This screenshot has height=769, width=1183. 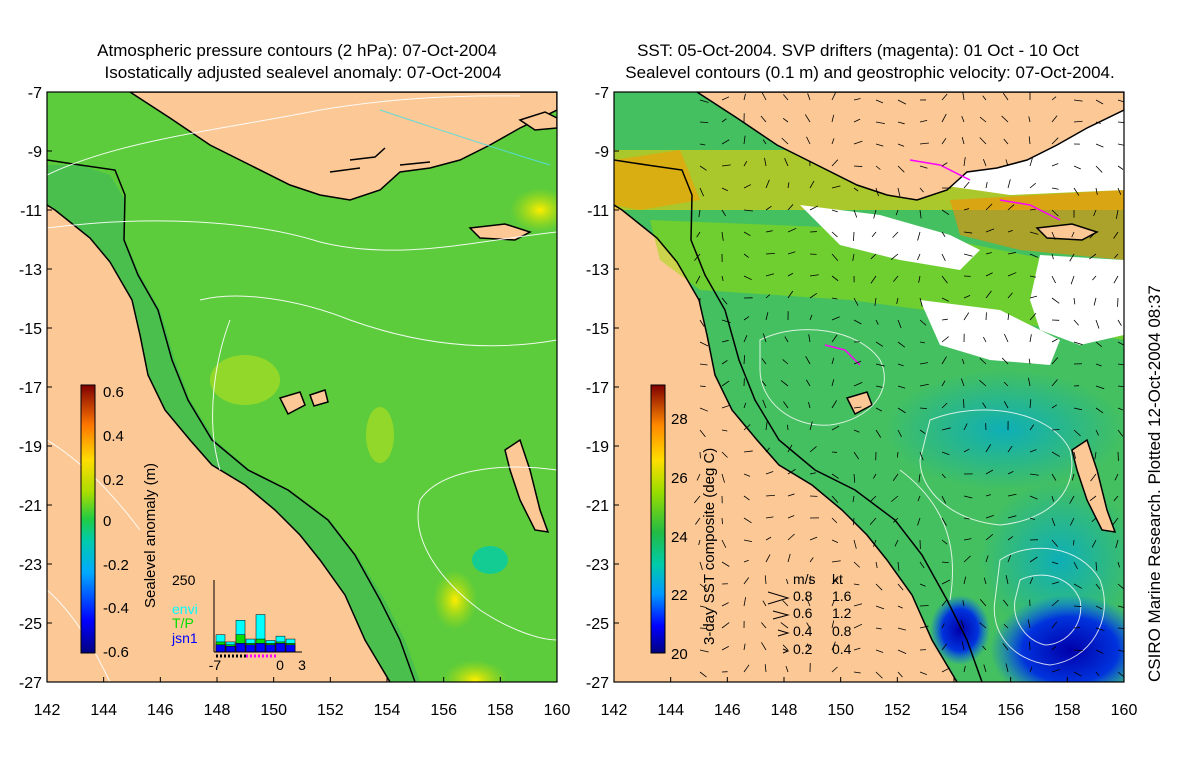 I want to click on right-colorbar-tick: 20, so click(x=679, y=654).